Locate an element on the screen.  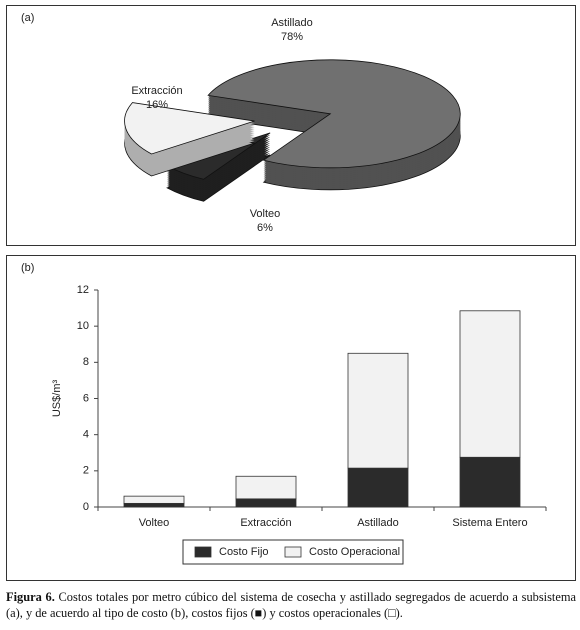
y-tick-label: 2 is located at coordinates (86, 471).